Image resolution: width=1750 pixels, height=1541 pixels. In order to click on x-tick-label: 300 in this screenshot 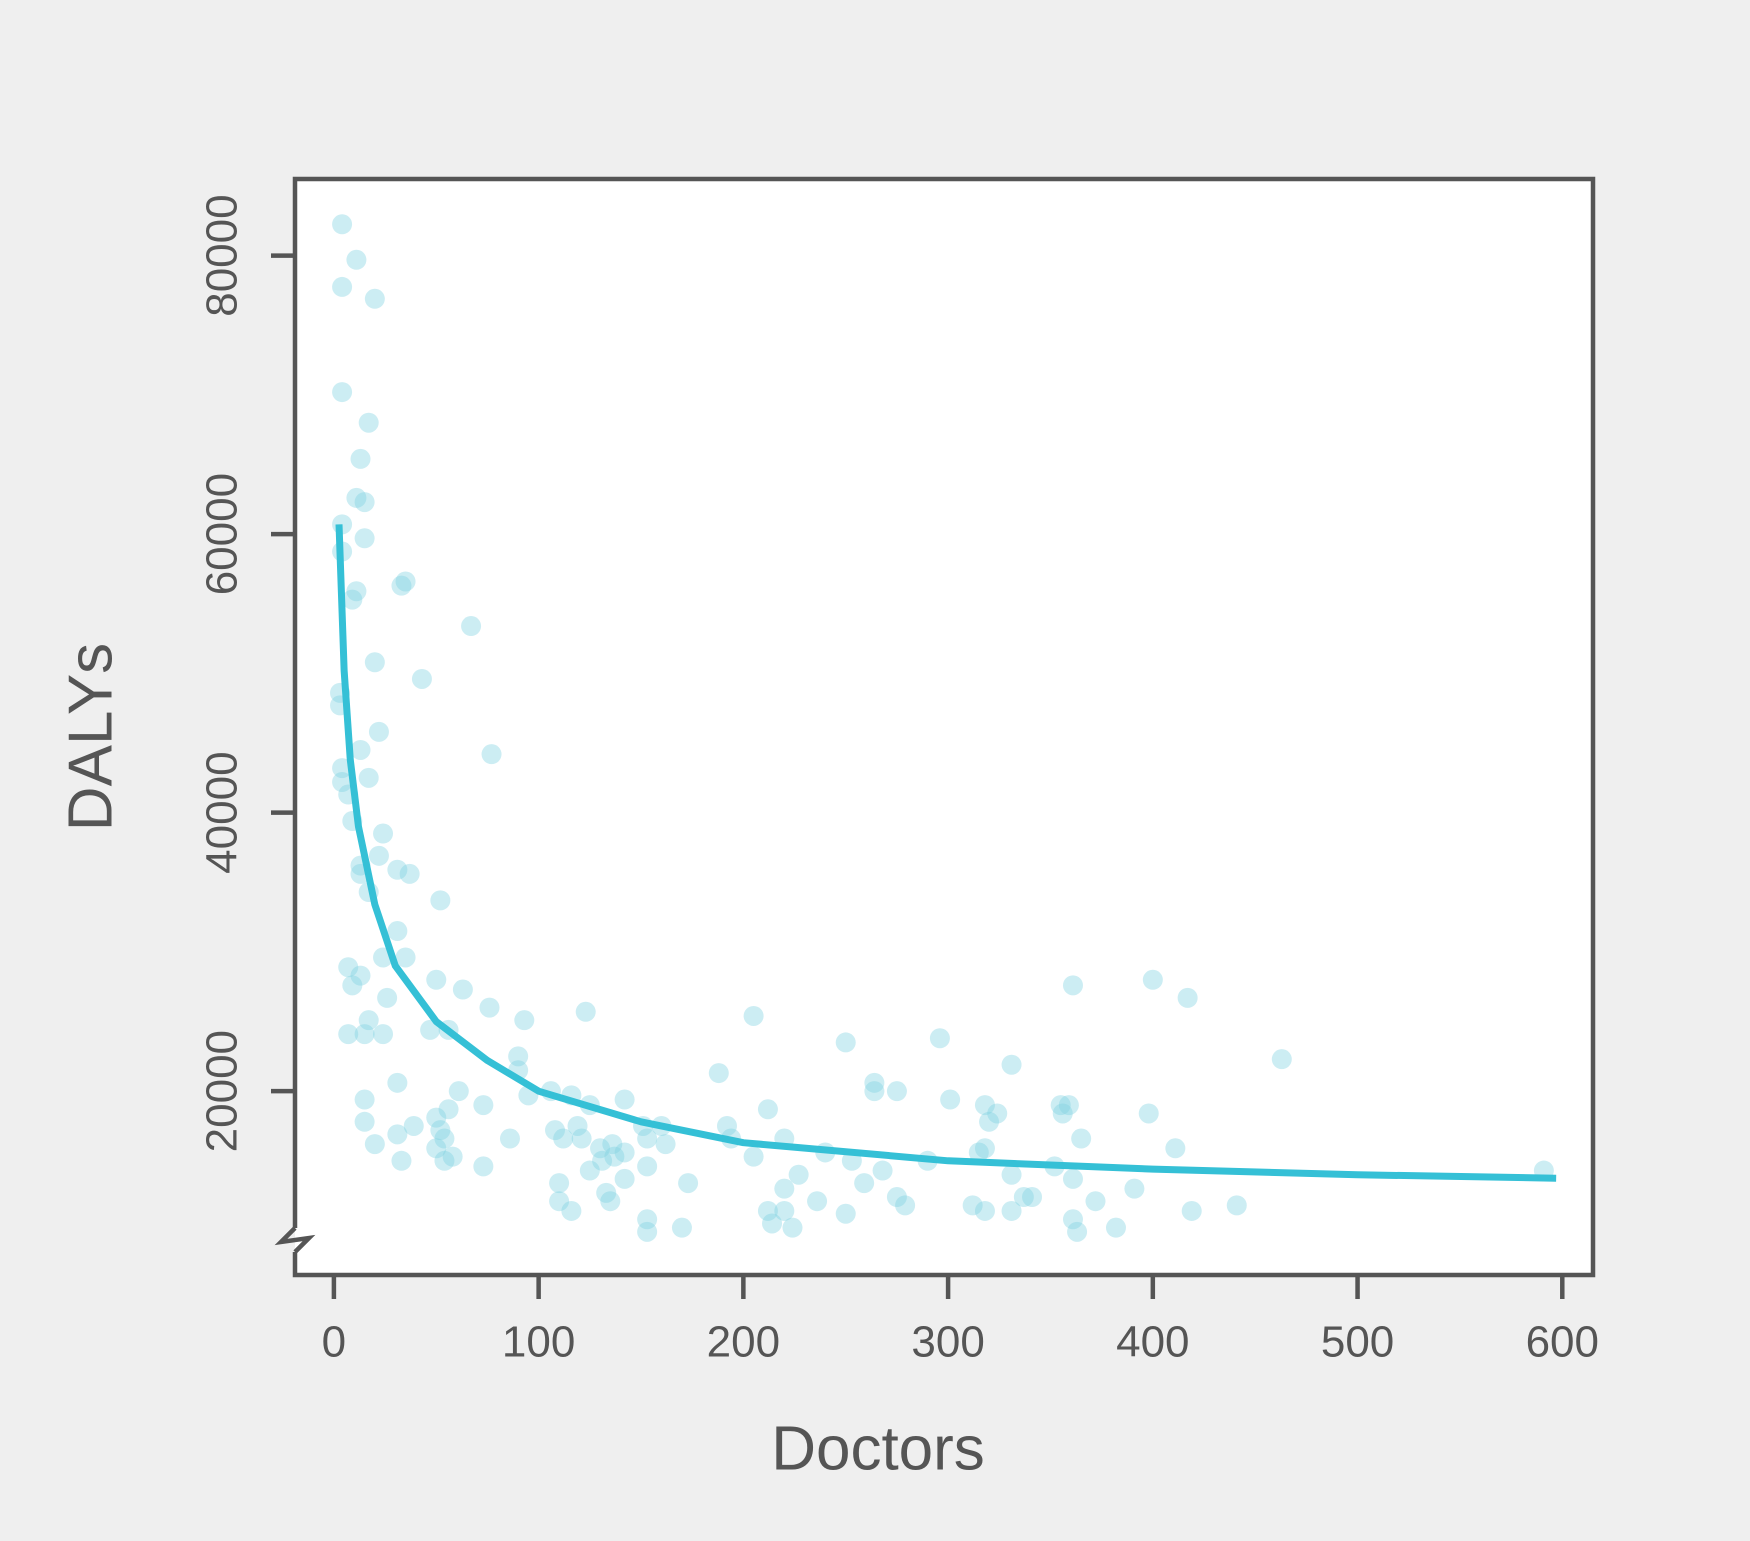, I will do `click(947, 1342)`.